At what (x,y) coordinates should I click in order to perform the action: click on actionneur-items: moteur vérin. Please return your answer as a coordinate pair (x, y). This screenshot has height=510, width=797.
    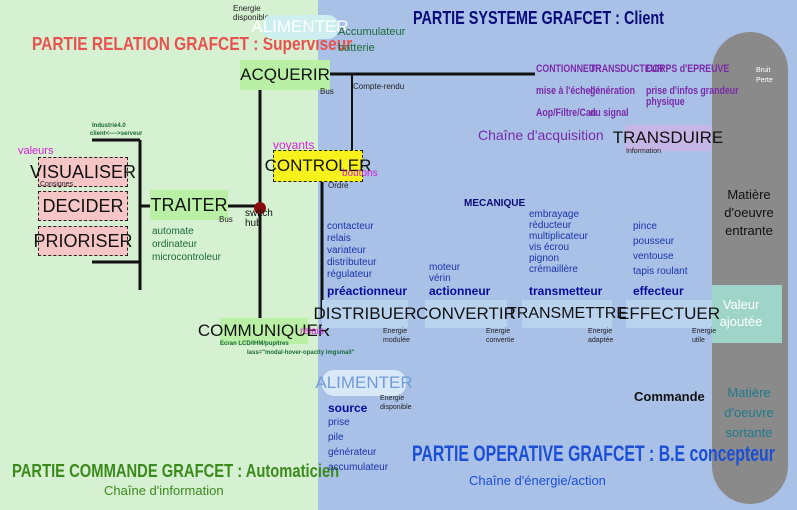
    Looking at the image, I should click on (445, 273).